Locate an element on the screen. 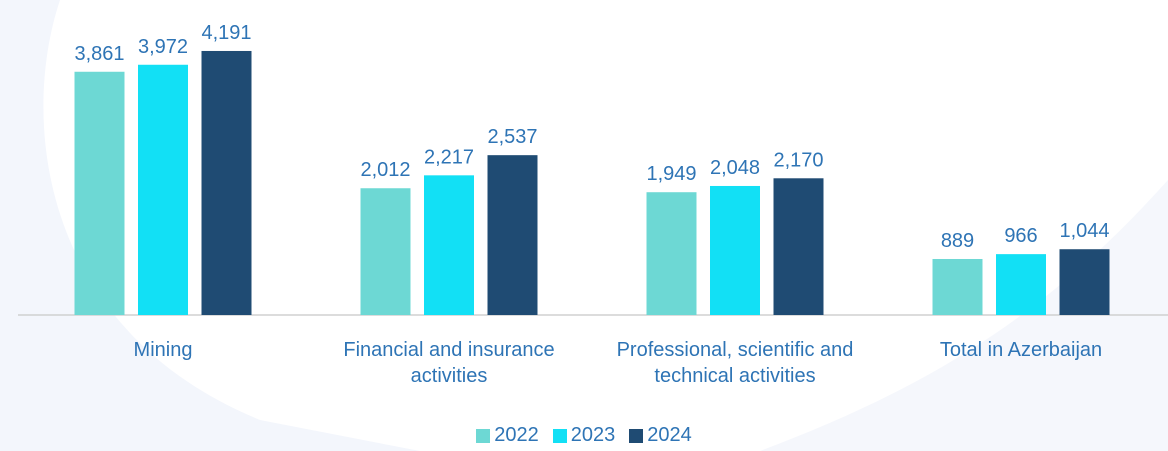  legend-item: 2024 is located at coordinates (660, 435).